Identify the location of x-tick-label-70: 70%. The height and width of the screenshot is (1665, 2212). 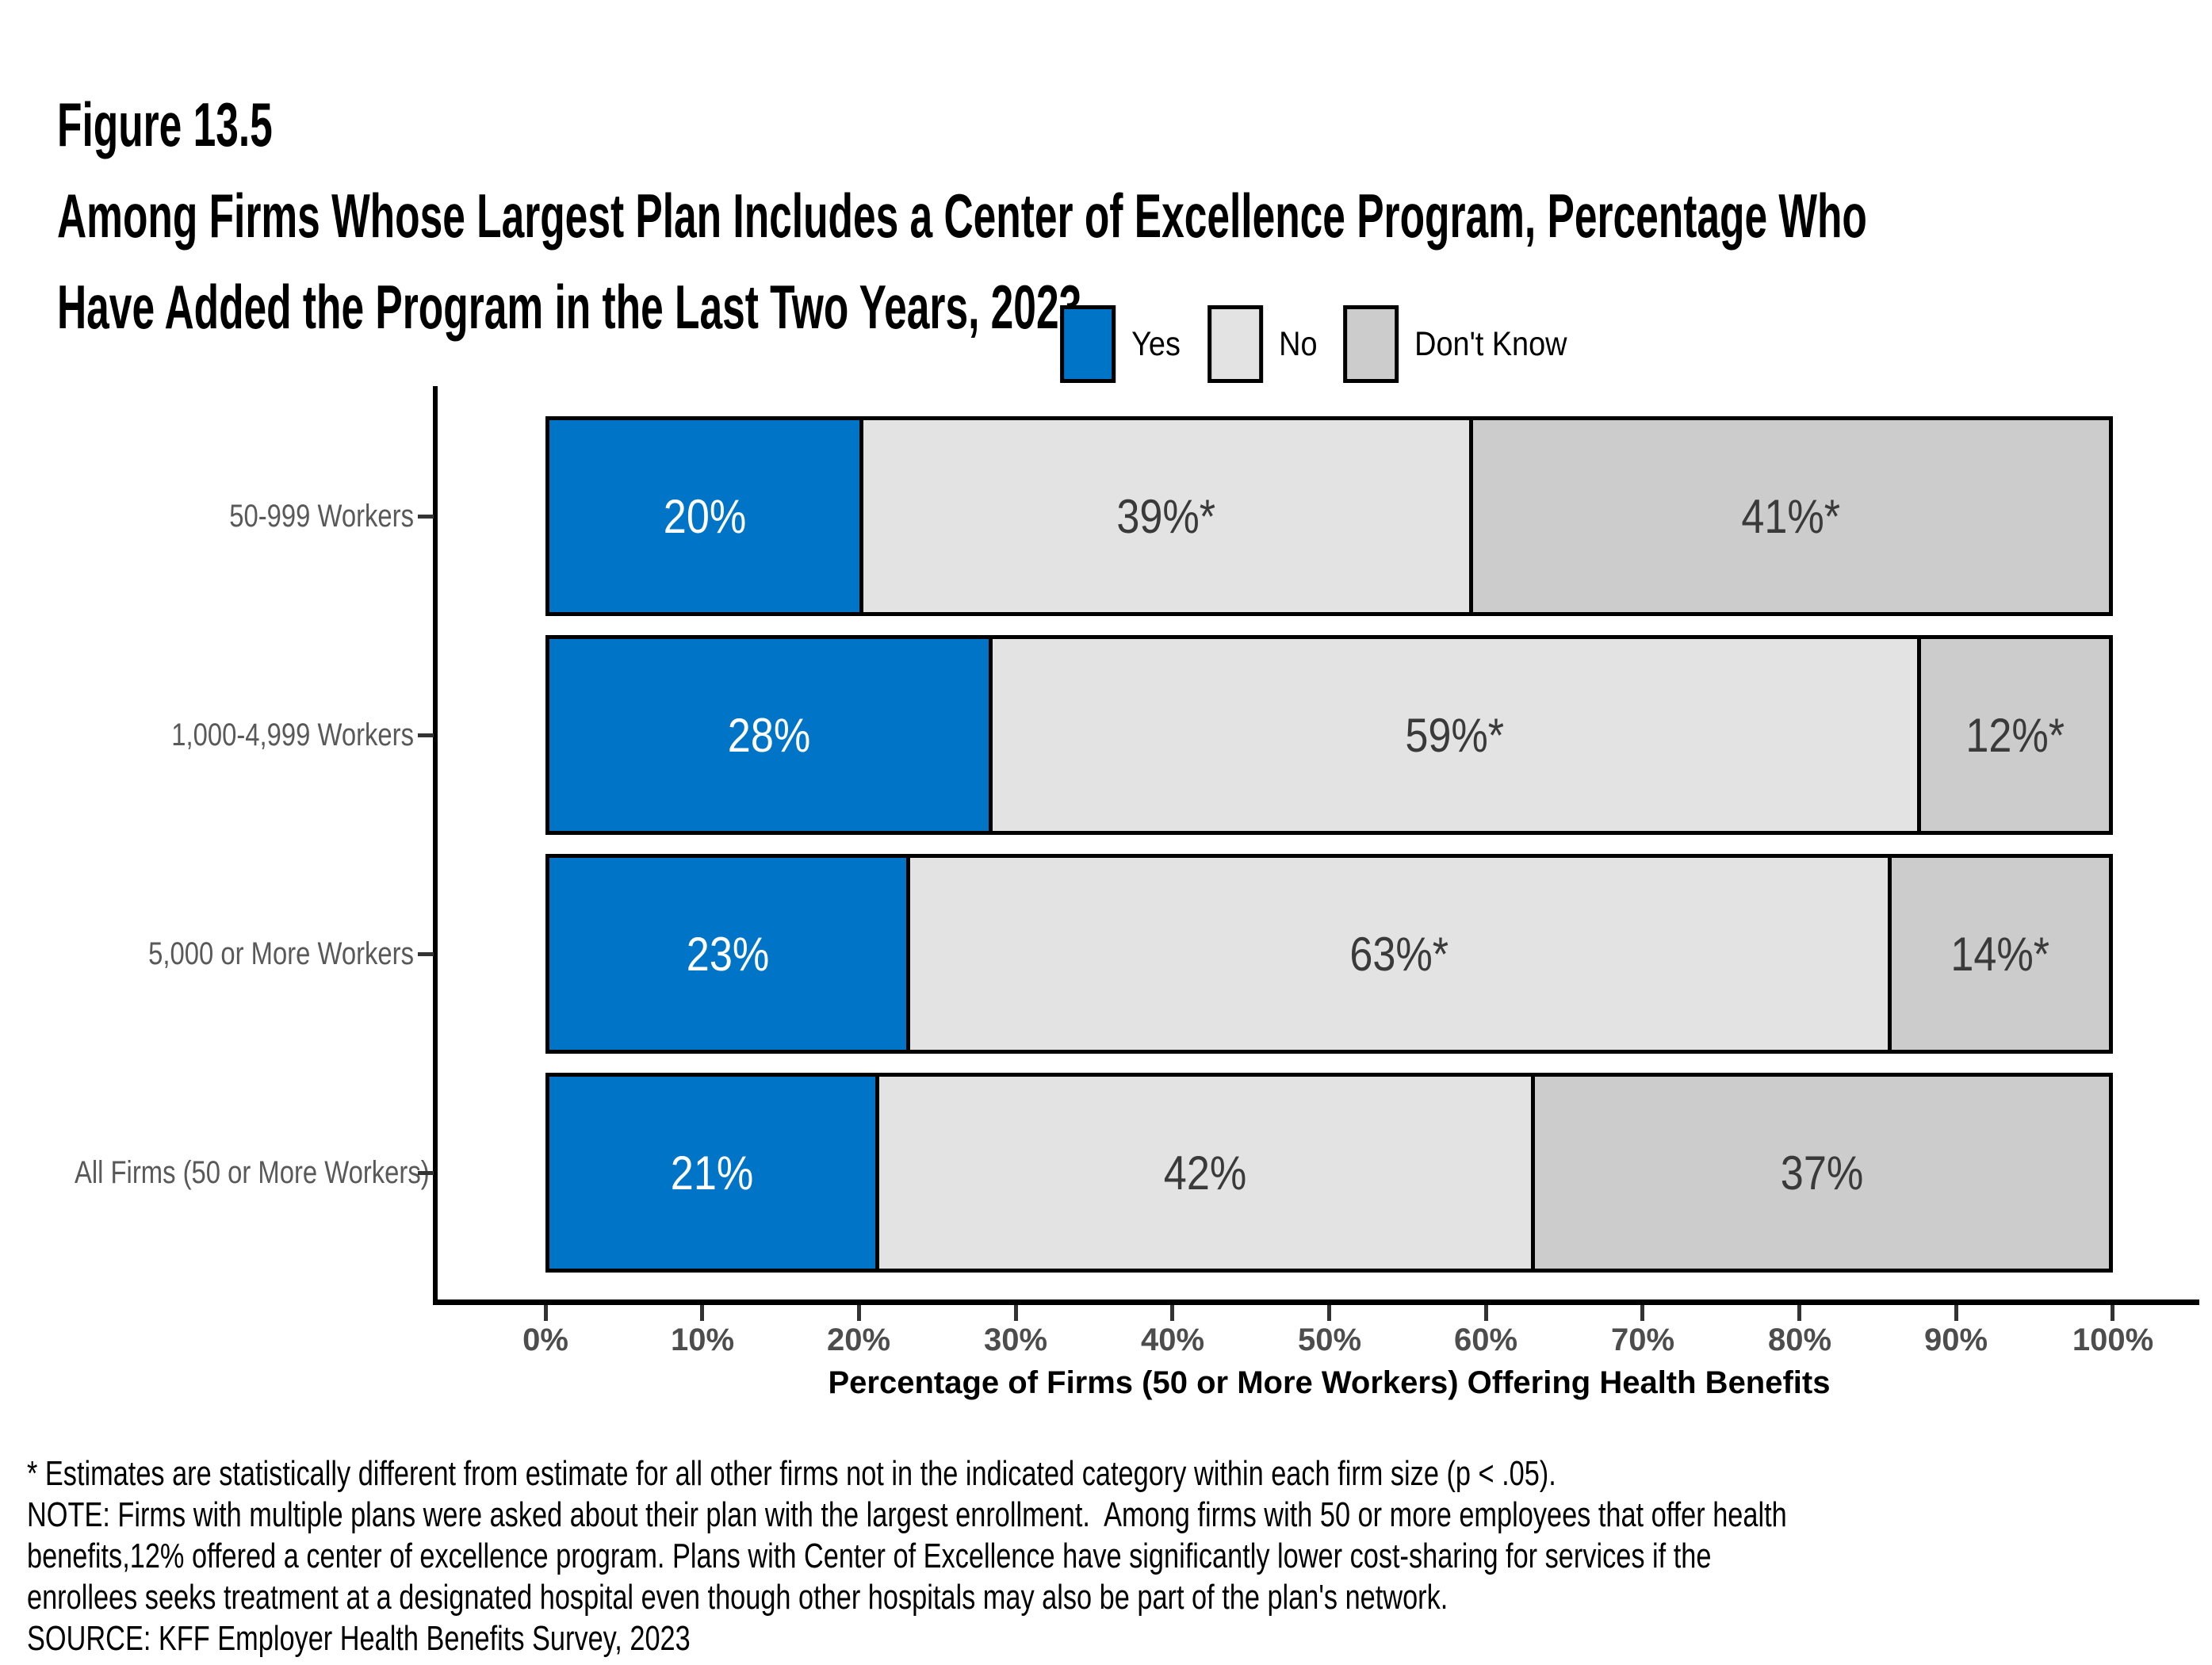
(1642, 1339).